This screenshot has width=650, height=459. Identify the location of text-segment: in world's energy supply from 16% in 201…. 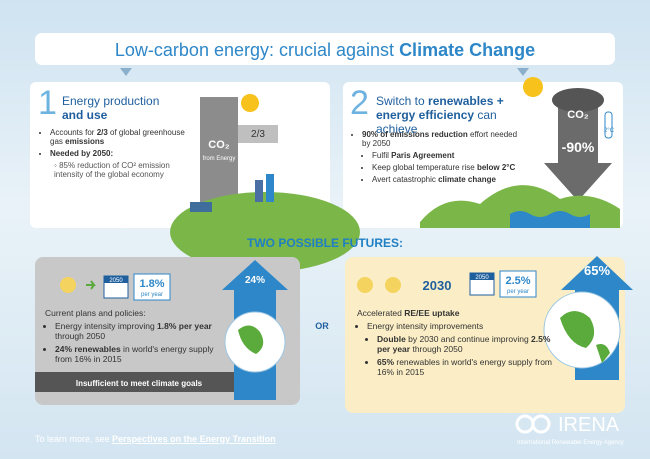
(134, 354).